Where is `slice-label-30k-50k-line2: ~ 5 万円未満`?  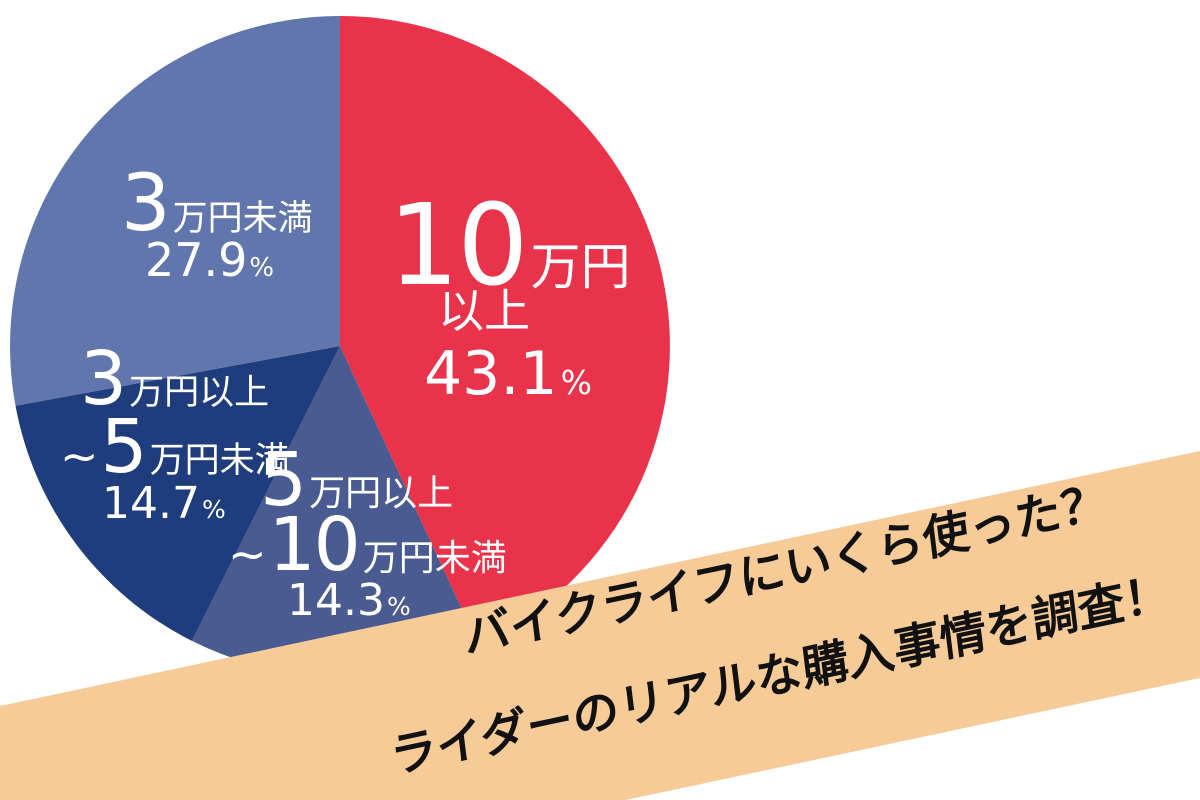 slice-label-30k-50k-line2: ~ 5 万円未満 is located at coordinates (175, 447).